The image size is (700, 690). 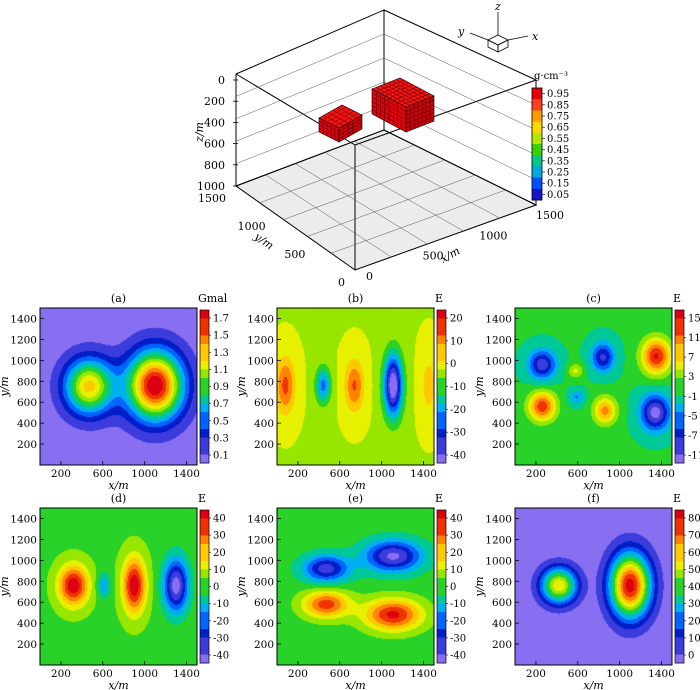 I want to click on y-axis-ticks: 1500 1000 500 0, so click(x=271, y=240).